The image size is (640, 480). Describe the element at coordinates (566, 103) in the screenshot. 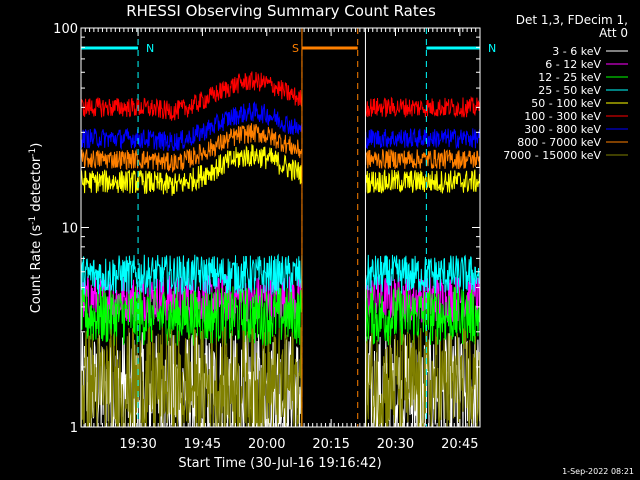

I see `legend-label: 50 - 100 keV` at that location.